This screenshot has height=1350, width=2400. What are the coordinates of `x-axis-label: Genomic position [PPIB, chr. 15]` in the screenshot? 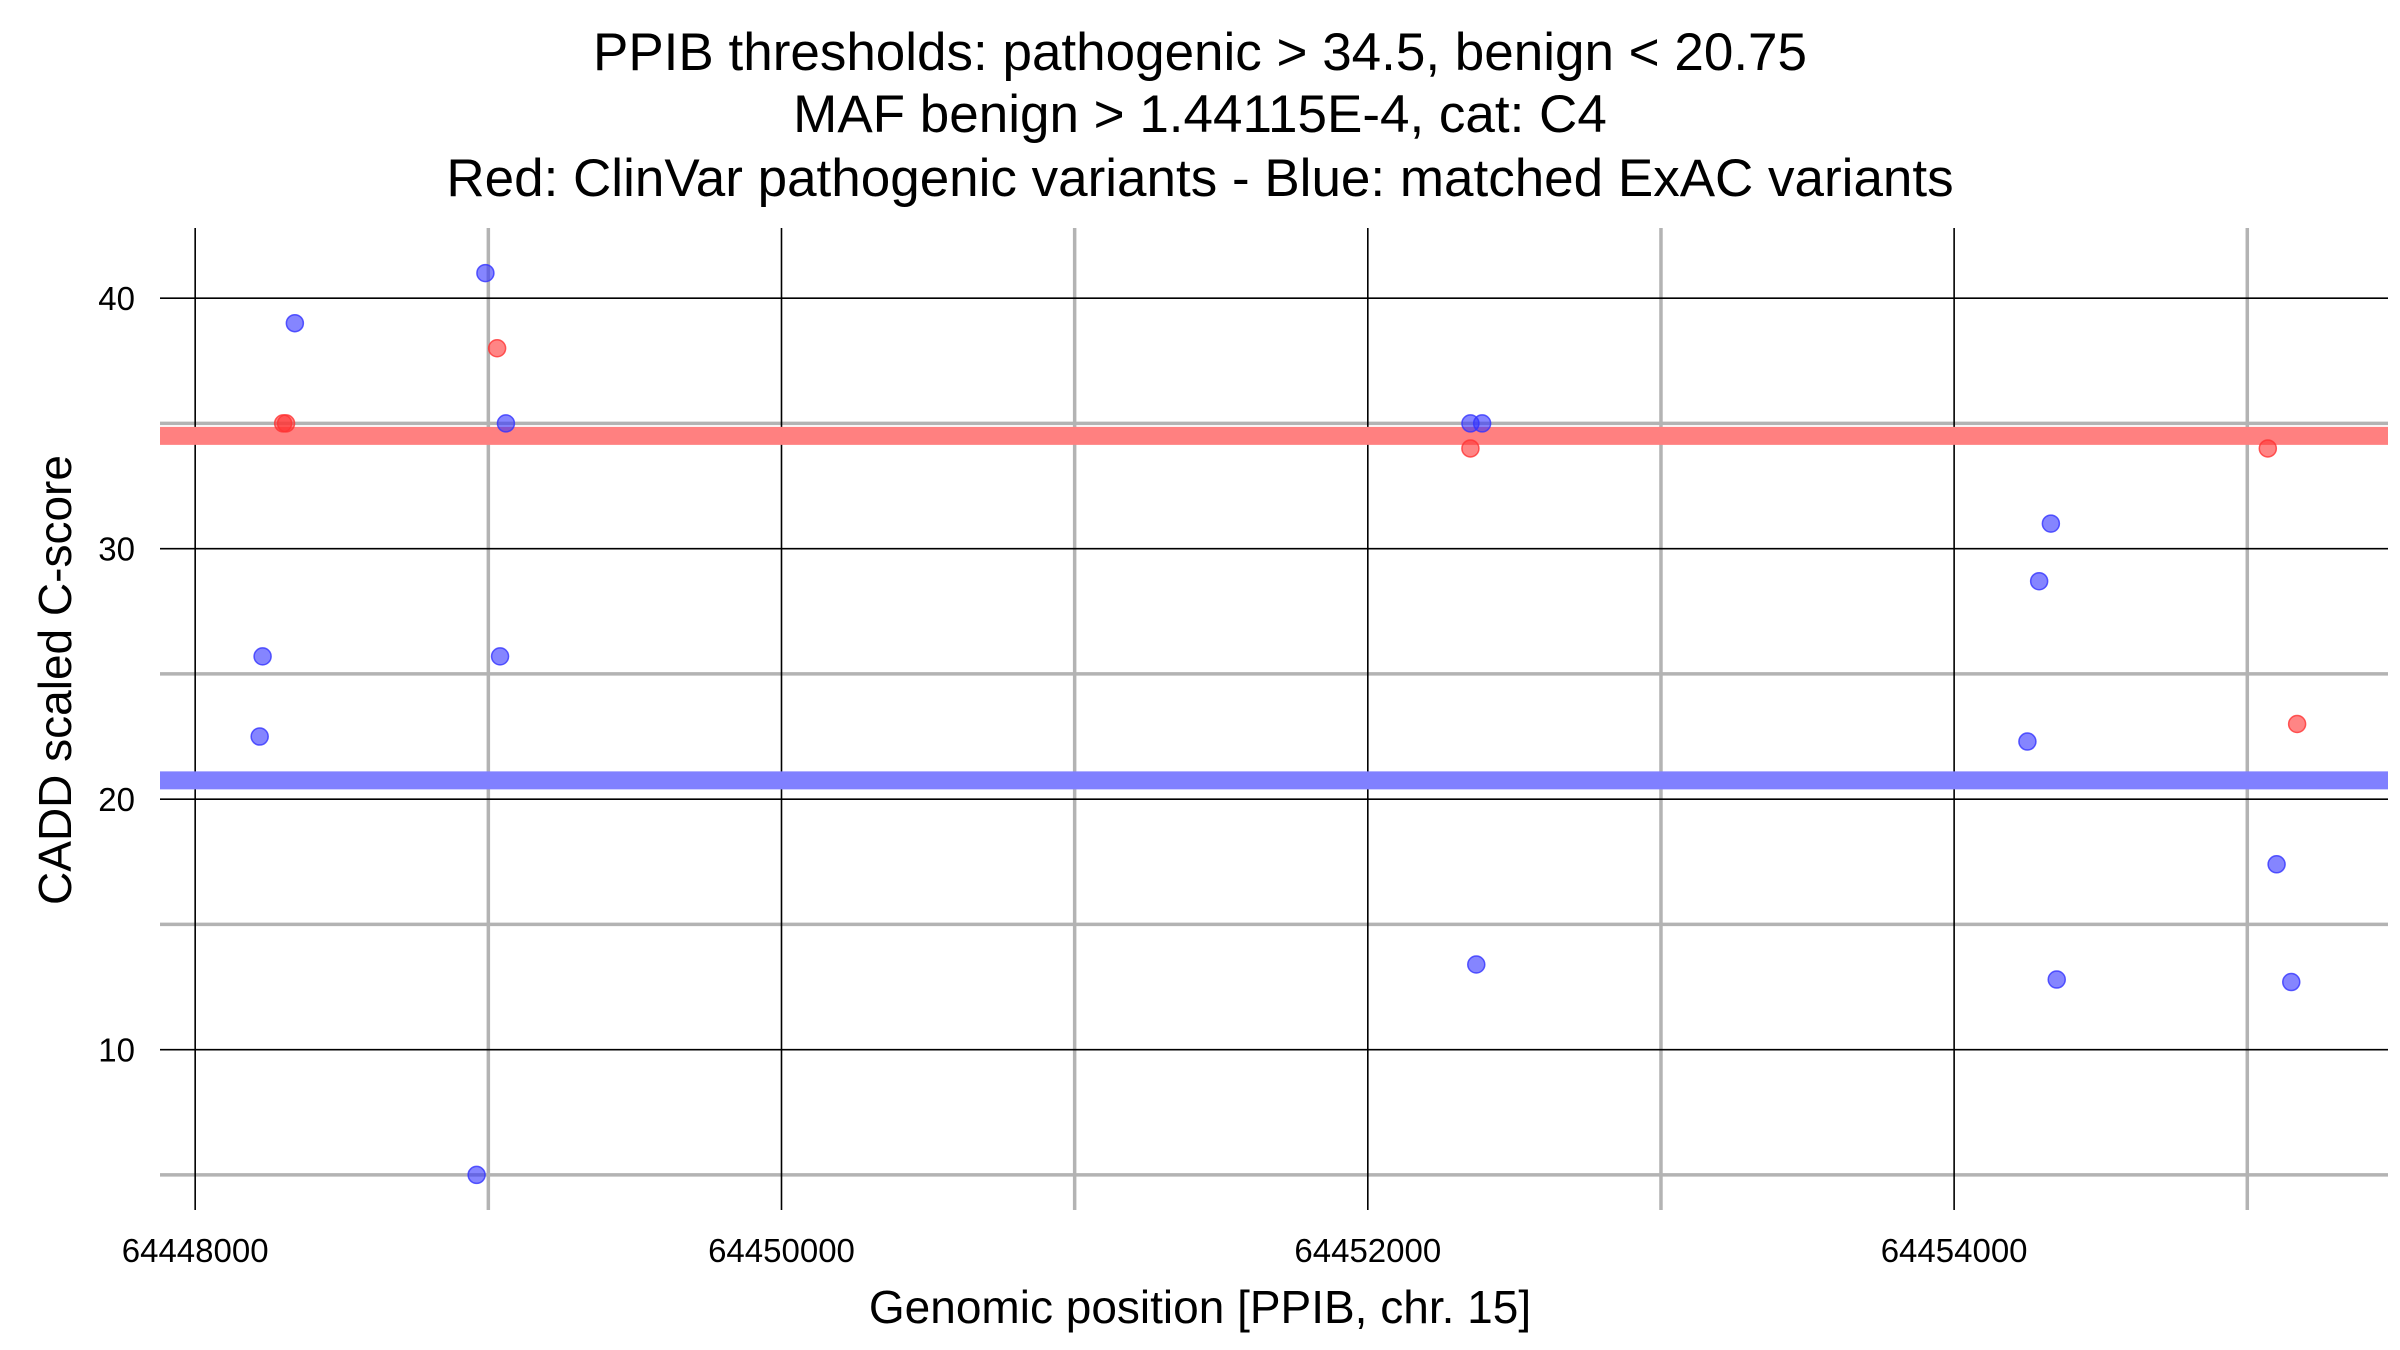 It's located at (1200, 1307).